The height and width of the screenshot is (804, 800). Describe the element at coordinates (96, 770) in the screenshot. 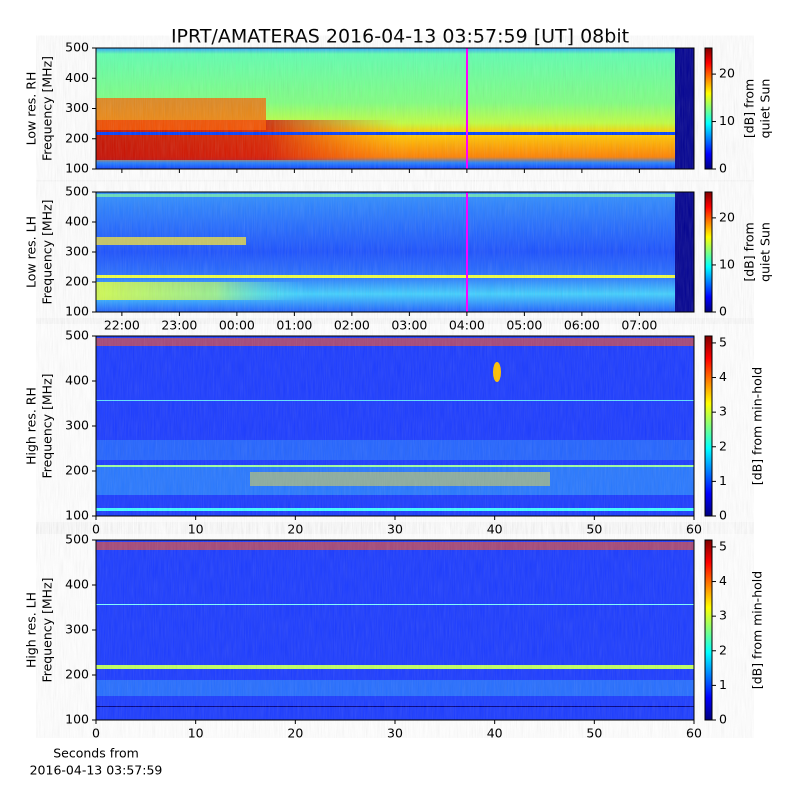

I see `x-axis-label: 2016-04-13 03:57:59` at that location.